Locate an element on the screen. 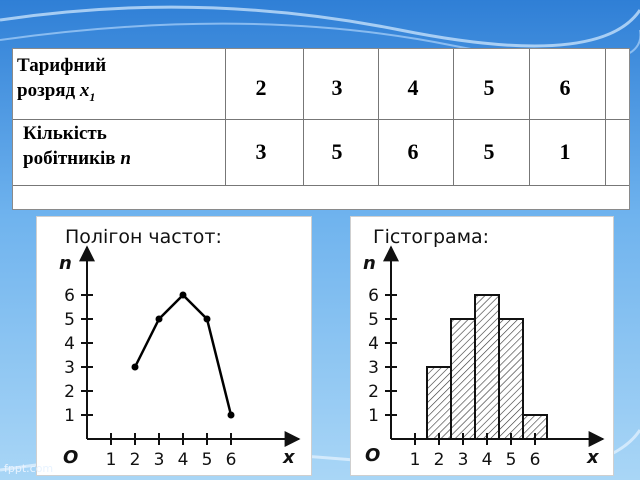 The image size is (640, 480). polygon-line is located at coordinates (183, 354).